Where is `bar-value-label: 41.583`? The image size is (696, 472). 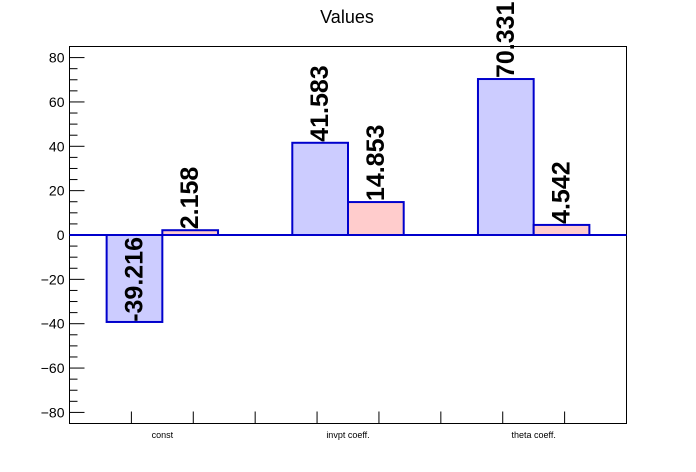
bar-value-label: 41.583 is located at coordinates (320, 103).